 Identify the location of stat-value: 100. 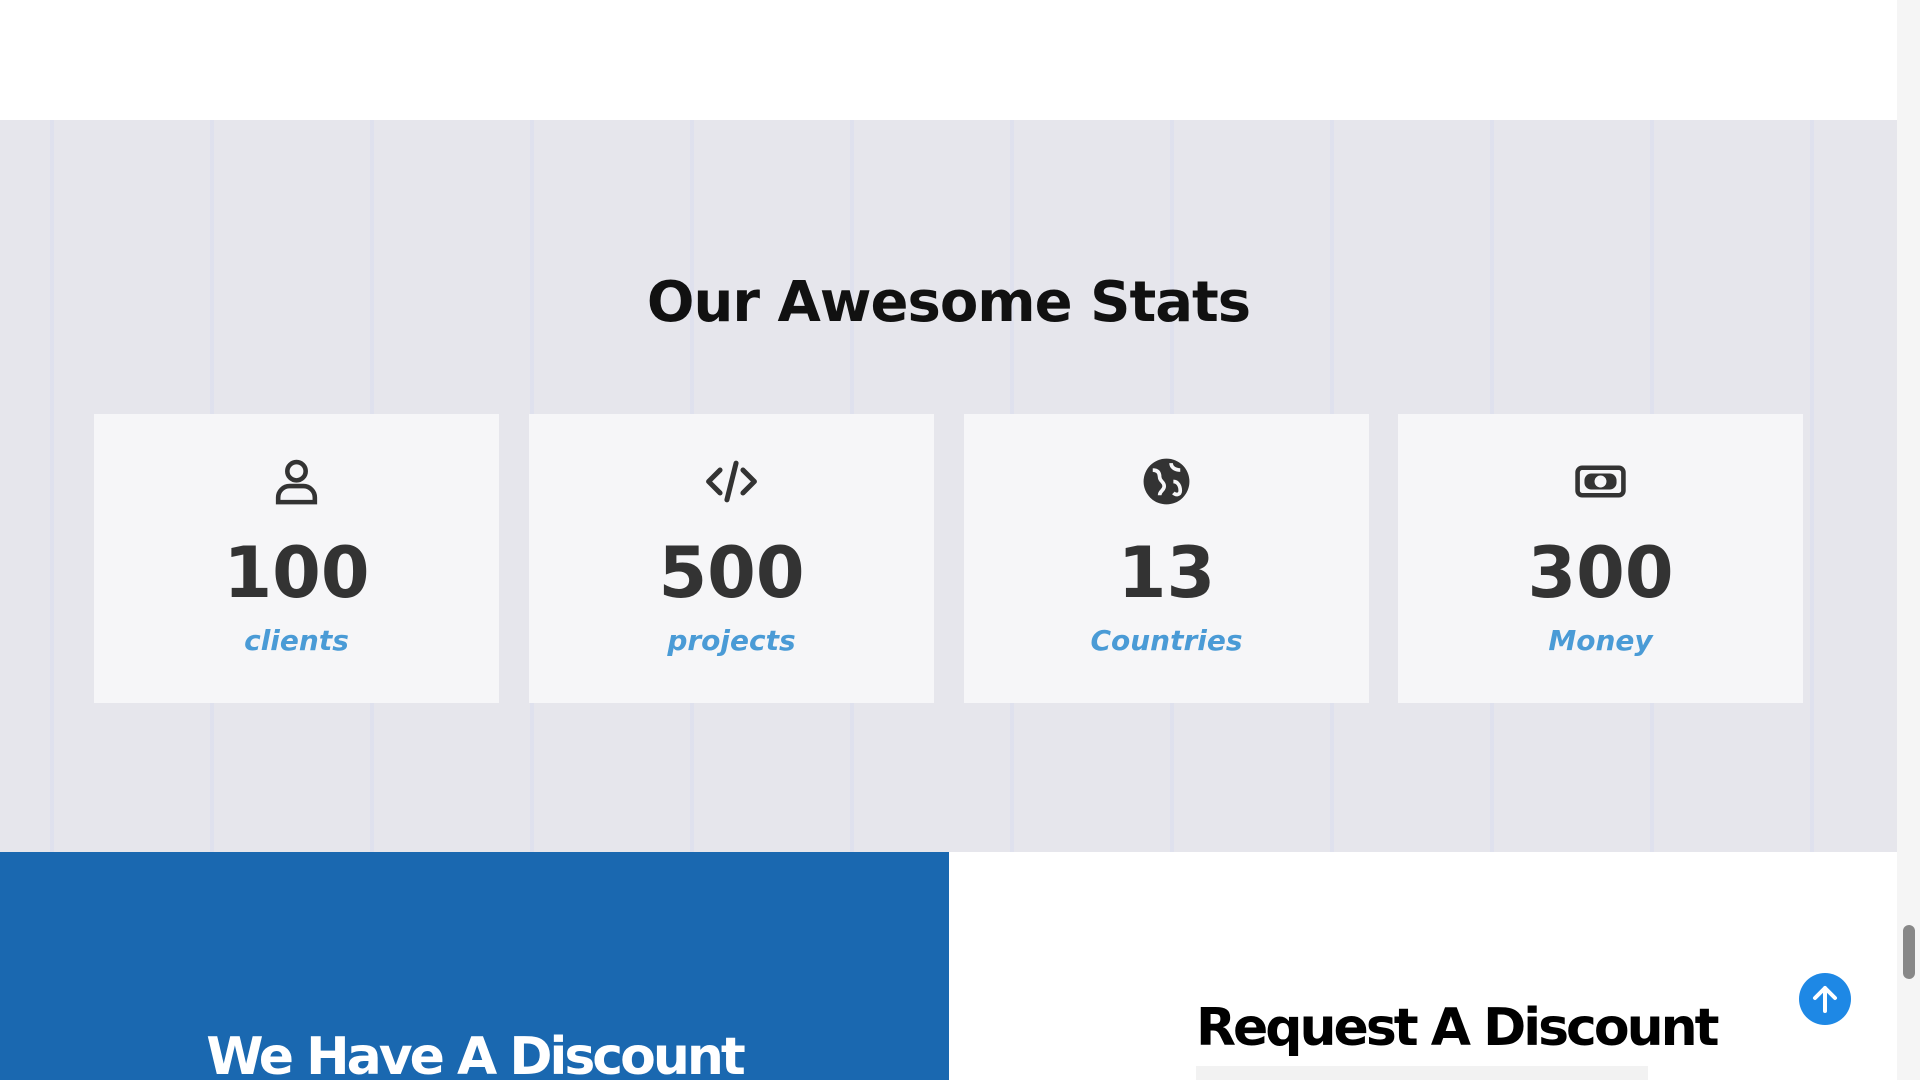
(296, 573).